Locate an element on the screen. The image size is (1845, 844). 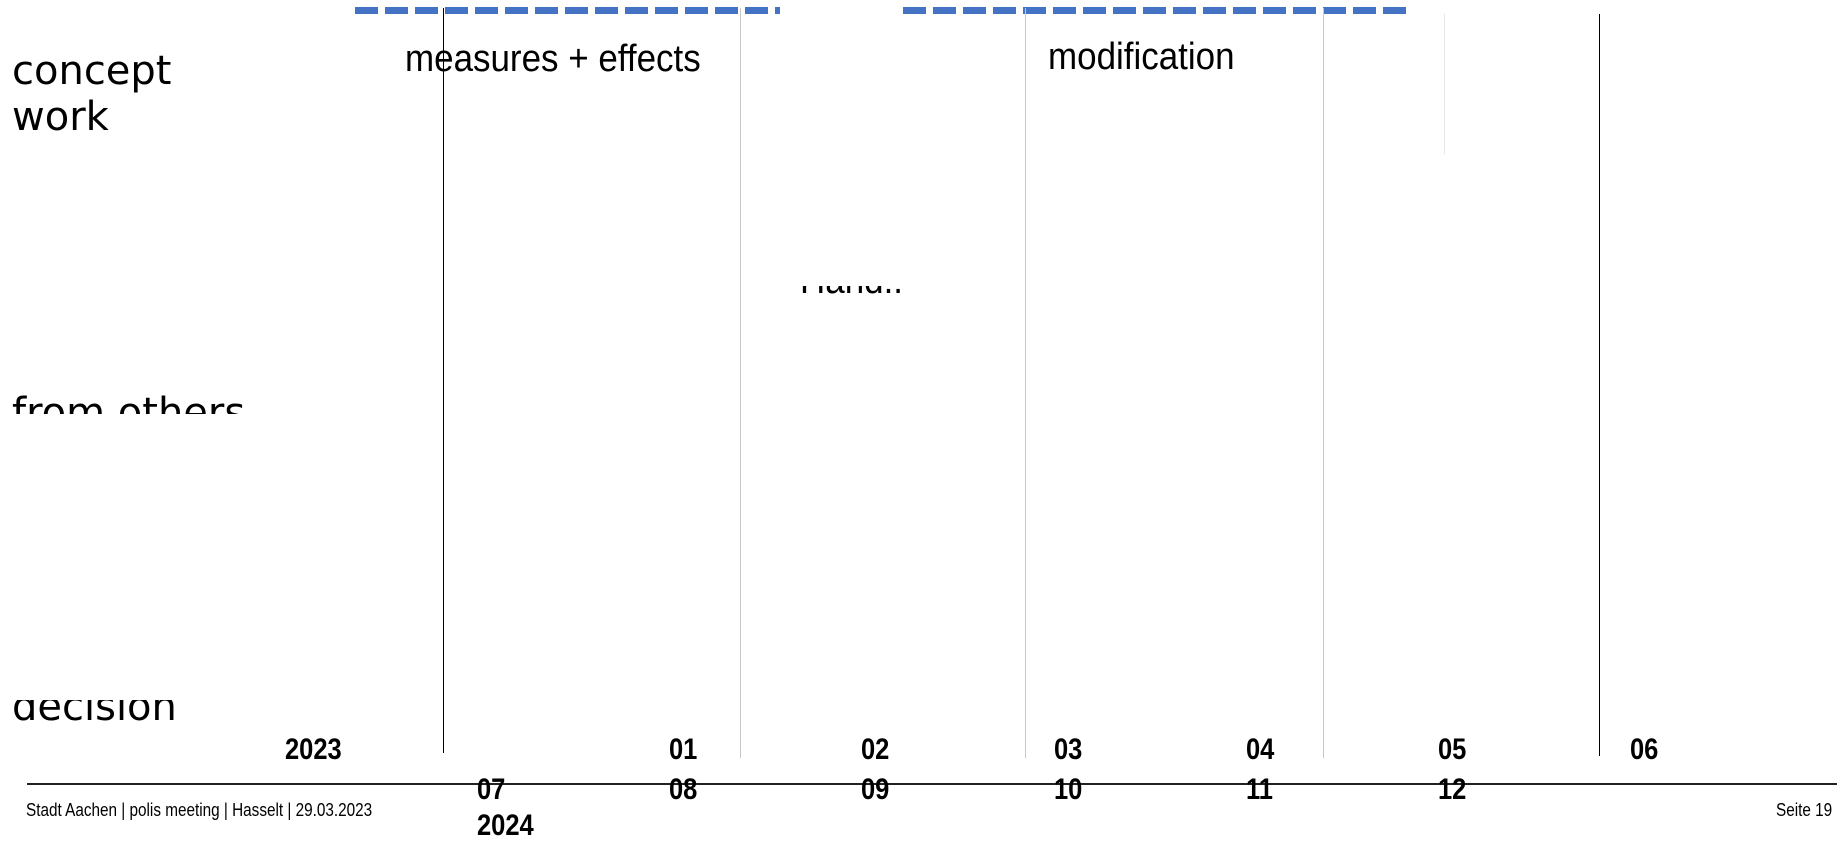
tick-label: 11 is located at coordinates (1259, 789).